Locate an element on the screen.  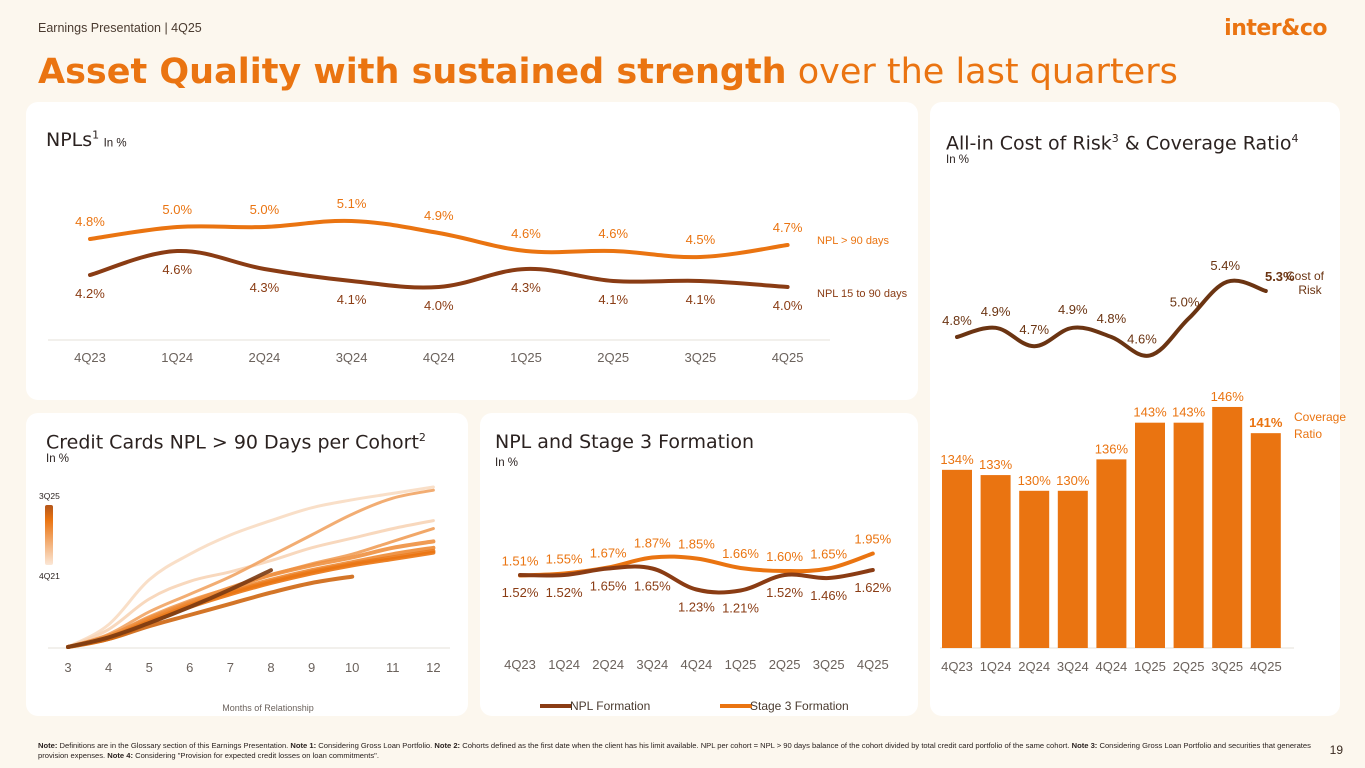
npl-unit: In % is located at coordinates (115, 143).